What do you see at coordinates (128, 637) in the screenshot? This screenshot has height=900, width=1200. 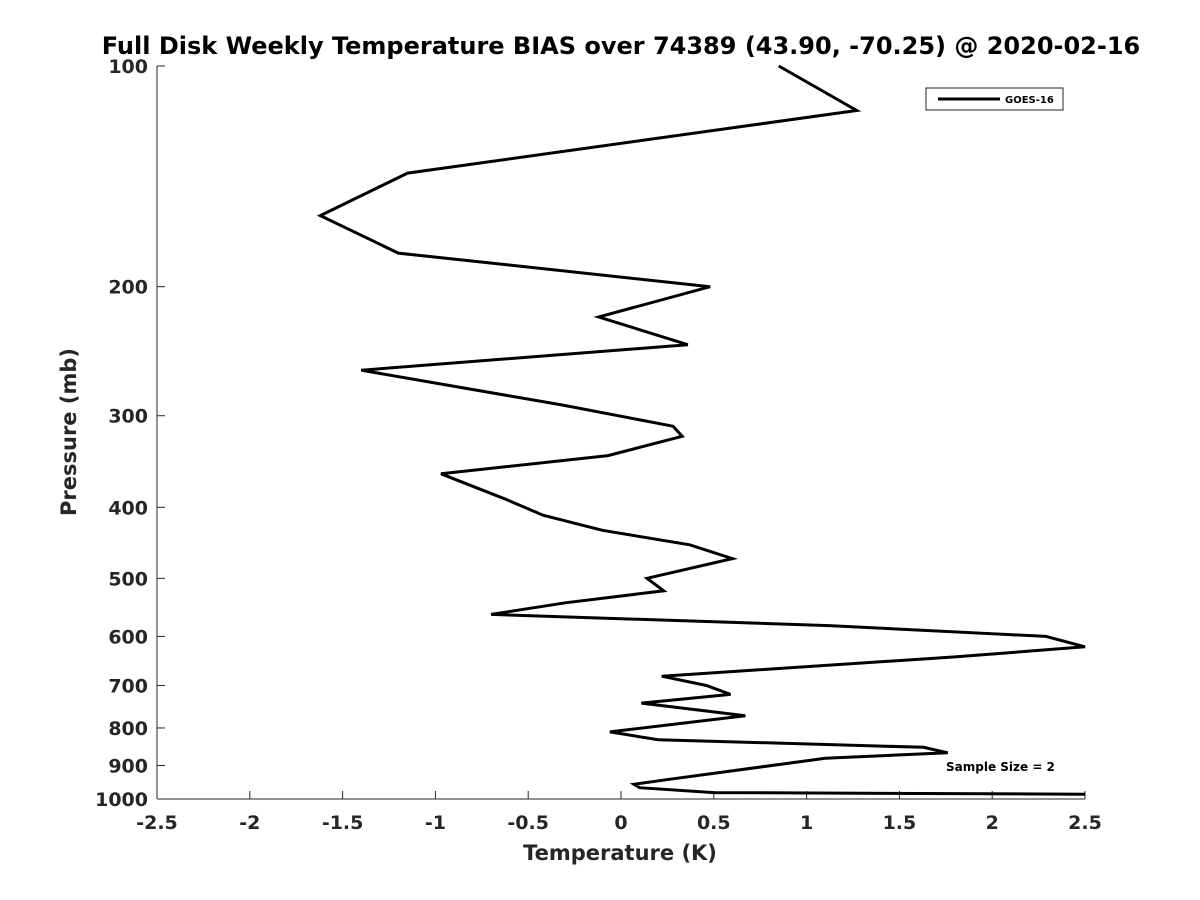 I see `y-tick-label: 600` at bounding box center [128, 637].